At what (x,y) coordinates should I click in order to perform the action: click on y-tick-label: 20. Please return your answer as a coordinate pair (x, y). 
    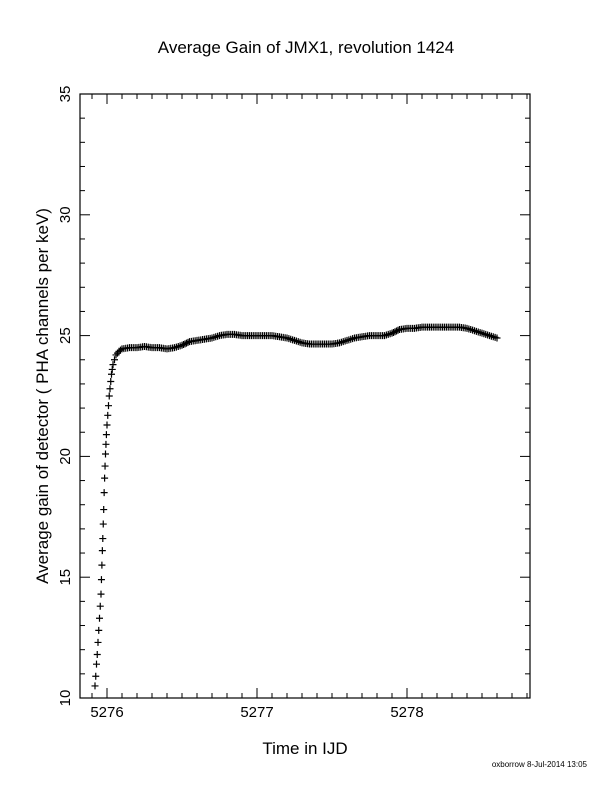
    Looking at the image, I should click on (65, 456).